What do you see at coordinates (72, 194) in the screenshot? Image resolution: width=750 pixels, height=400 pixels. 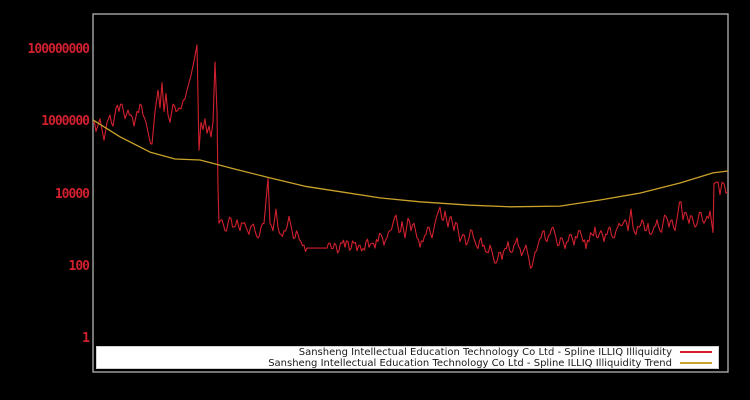 I see `y-tick-label: 10000` at bounding box center [72, 194].